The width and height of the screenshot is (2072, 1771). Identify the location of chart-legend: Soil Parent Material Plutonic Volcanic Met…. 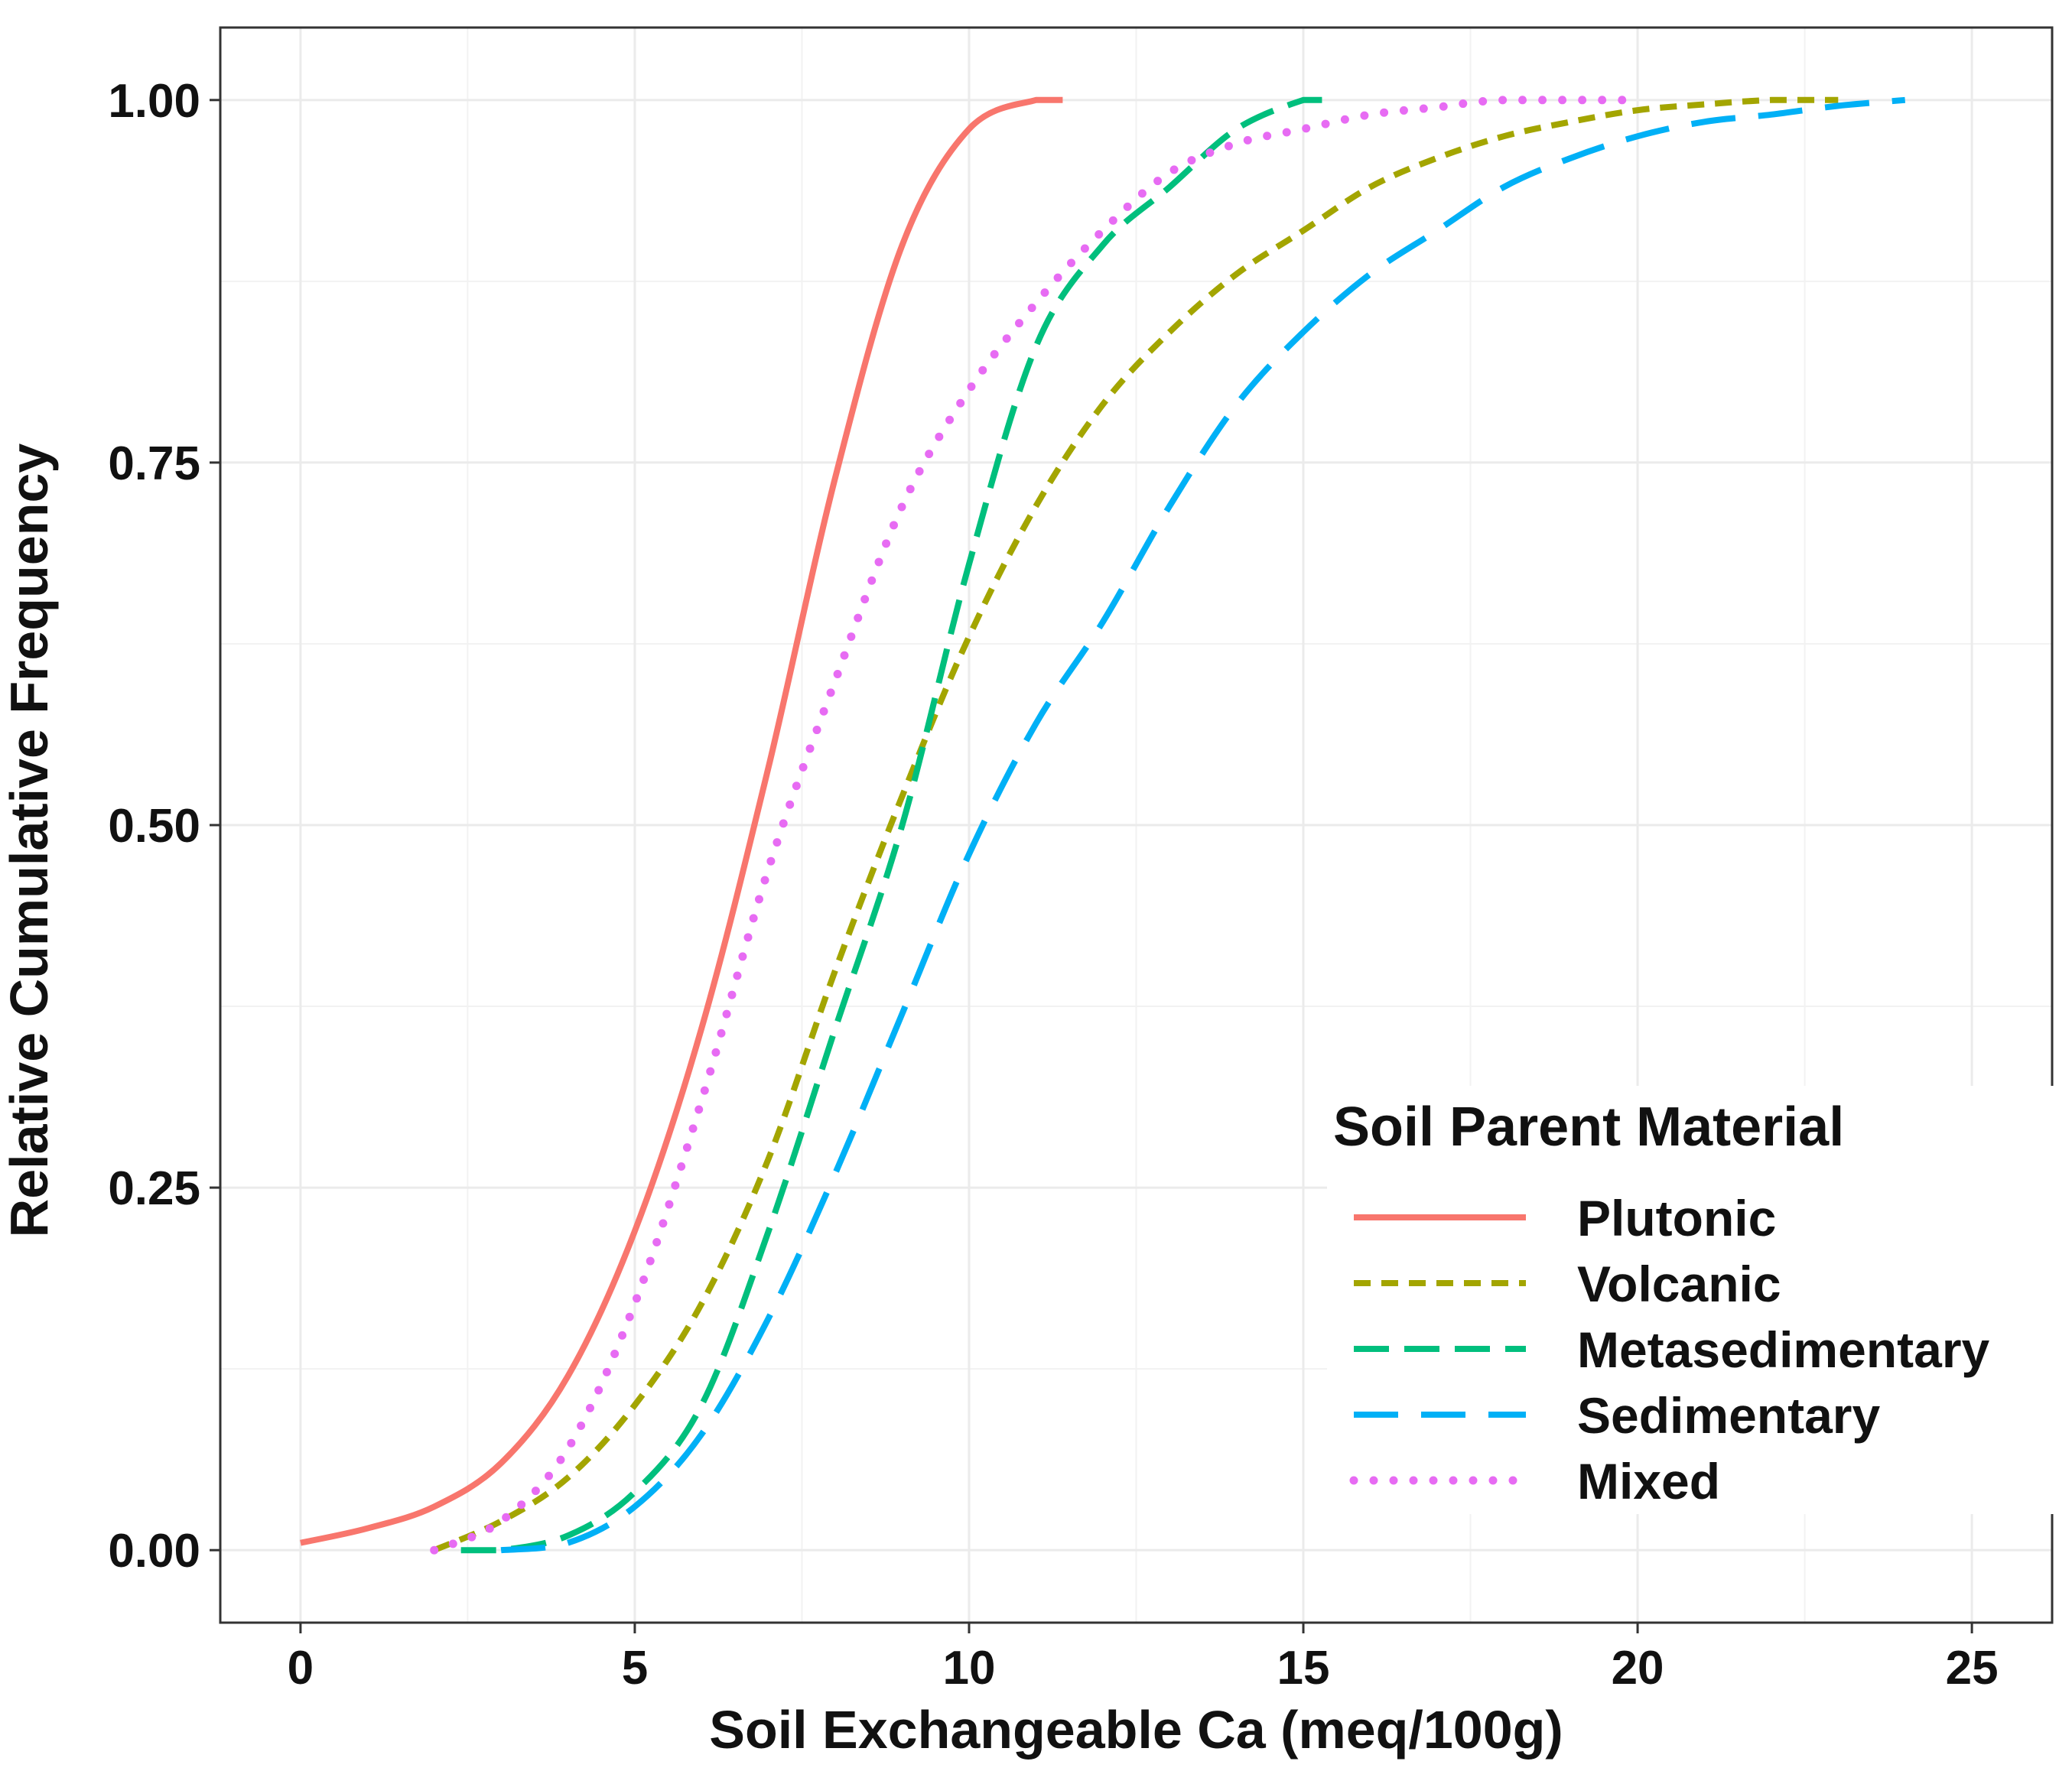
(1694, 1300).